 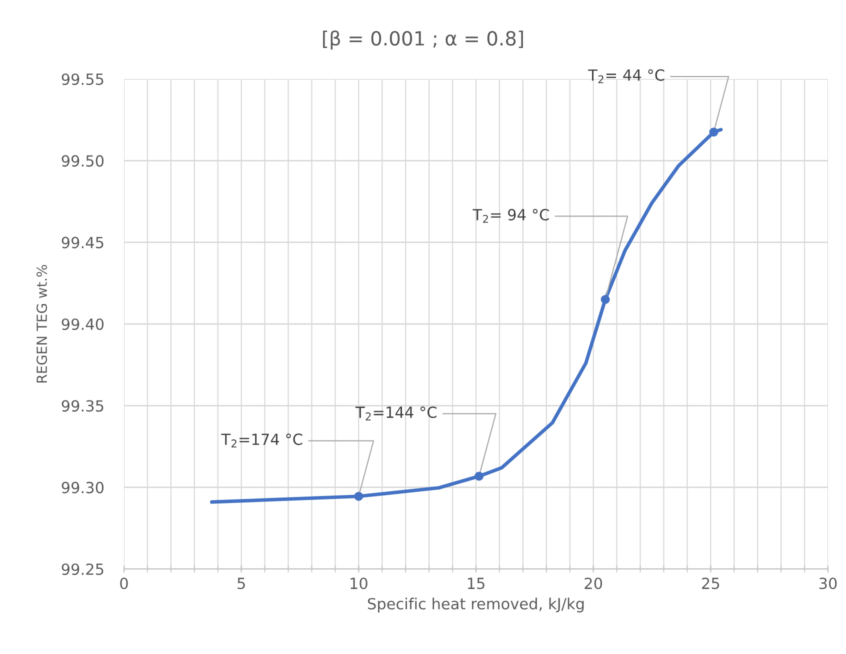 I want to click on x-tick-label: 20, so click(x=593, y=584).